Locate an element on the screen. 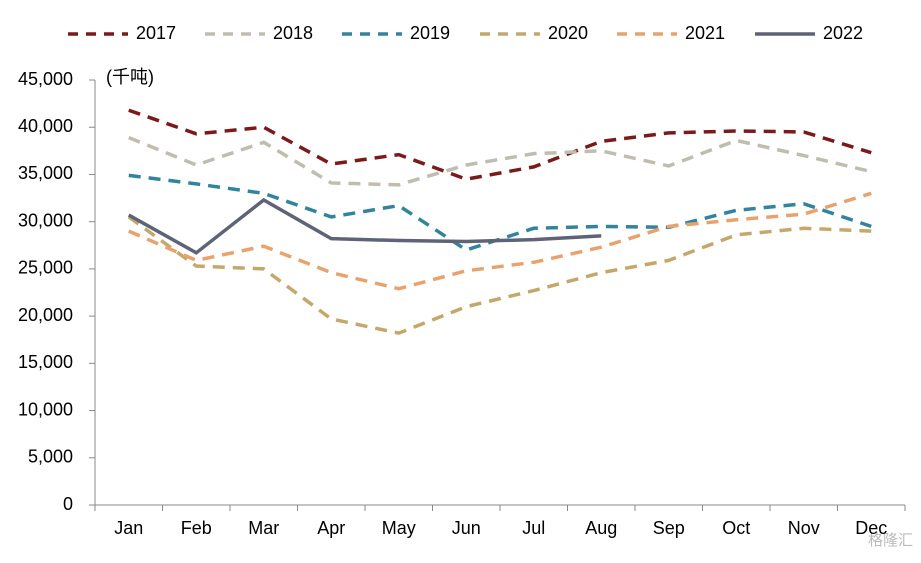 This screenshot has height=563, width=921. x-tick-label: Jul is located at coordinates (533, 528).